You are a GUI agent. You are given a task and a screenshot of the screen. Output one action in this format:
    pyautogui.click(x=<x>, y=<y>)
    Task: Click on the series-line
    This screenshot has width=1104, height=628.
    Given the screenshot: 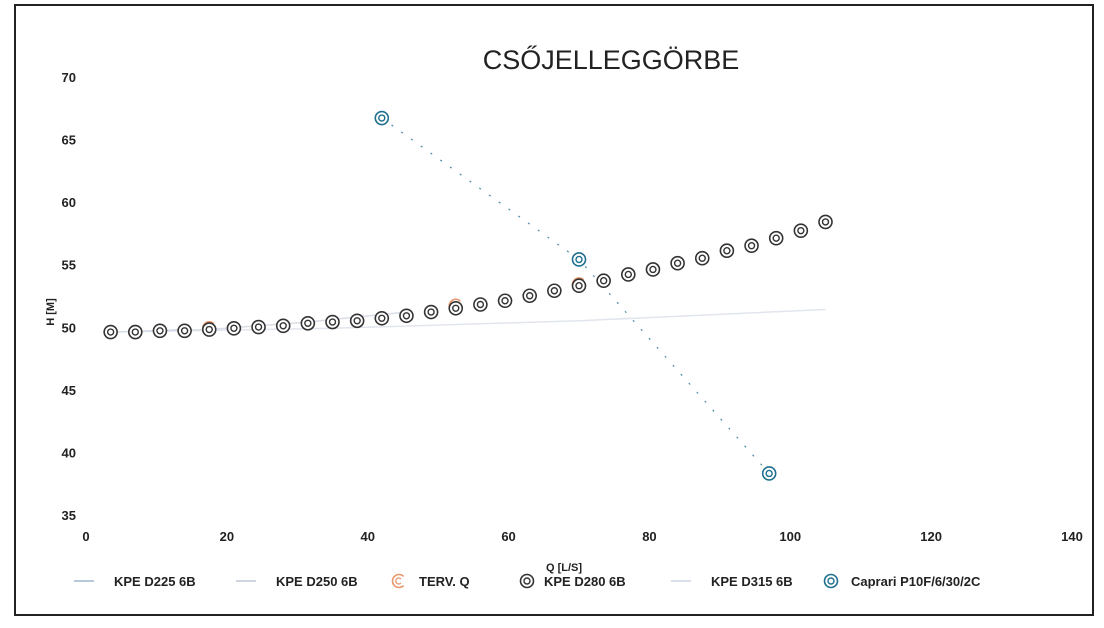 What is the action you would take?
    pyautogui.click(x=468, y=320)
    